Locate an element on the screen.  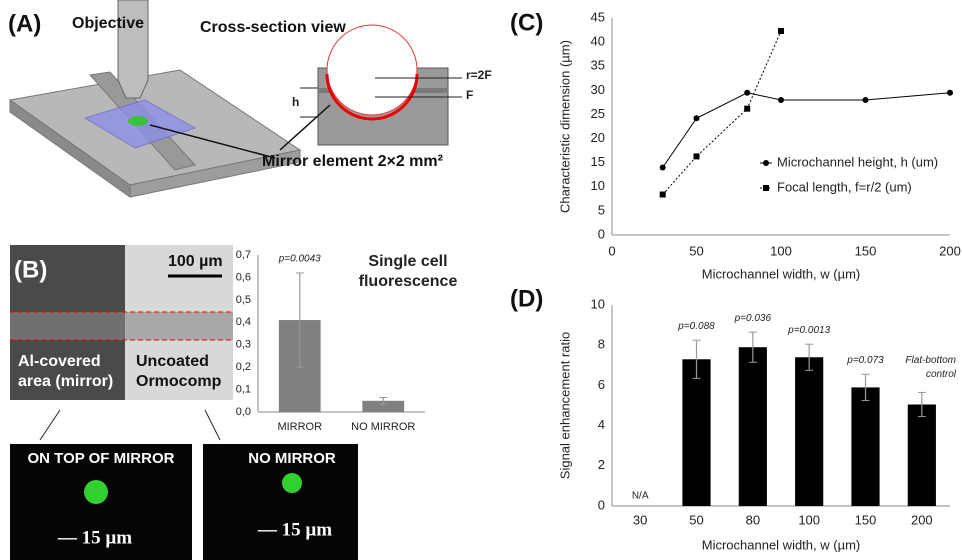
panel-label: (C) is located at coordinates (526, 22).